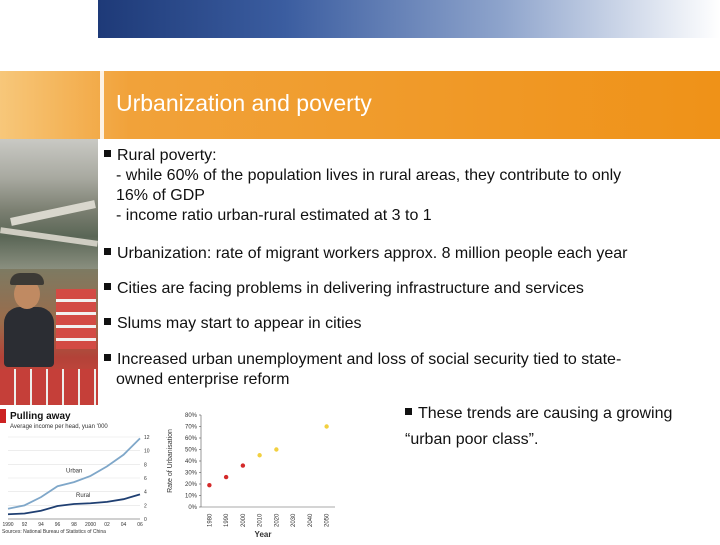  Describe the element at coordinates (191, 474) in the screenshot. I see `y-tick-label: 30%` at that location.